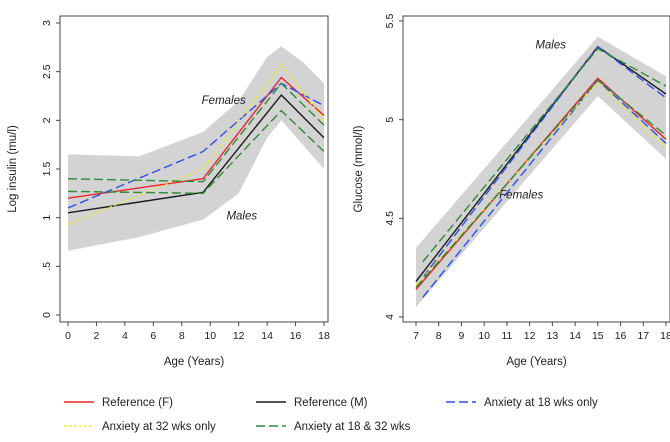 This screenshot has height=442, width=670. I want to click on legend-label: Reference (M), so click(331, 403).